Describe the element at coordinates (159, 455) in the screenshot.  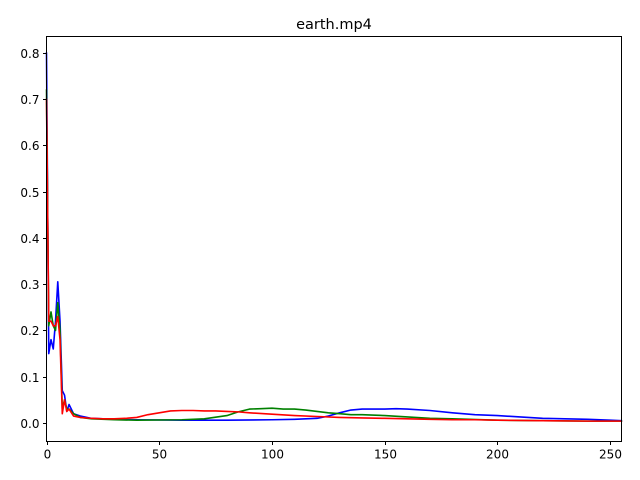
I see `x-tick-label: 50` at that location.